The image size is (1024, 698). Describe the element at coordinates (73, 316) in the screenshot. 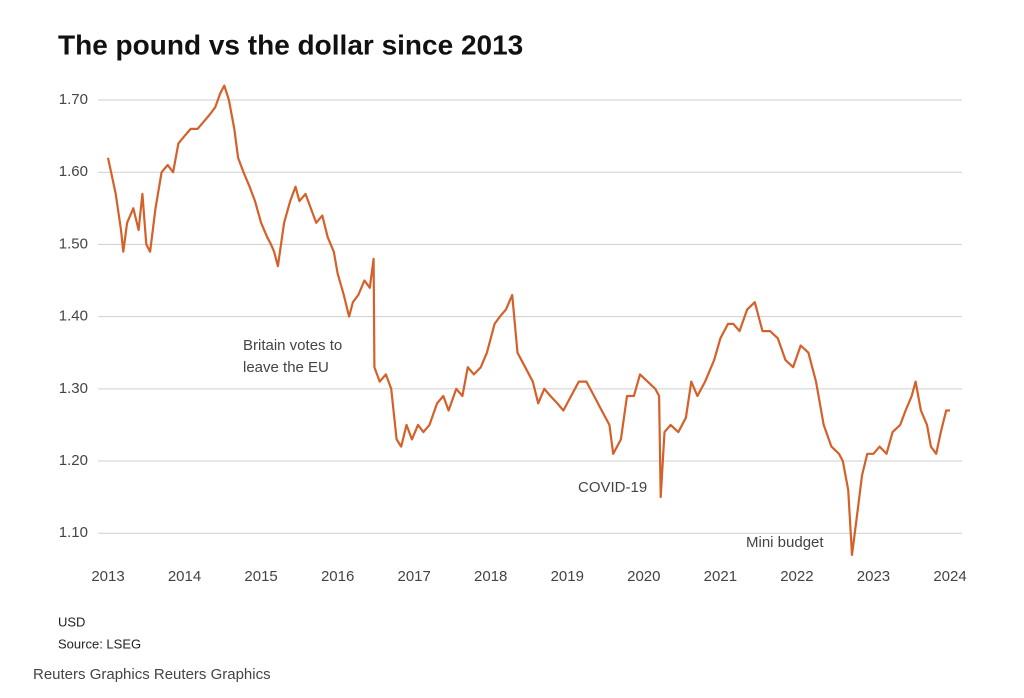

I see `y-tick-label: 1.40` at that location.